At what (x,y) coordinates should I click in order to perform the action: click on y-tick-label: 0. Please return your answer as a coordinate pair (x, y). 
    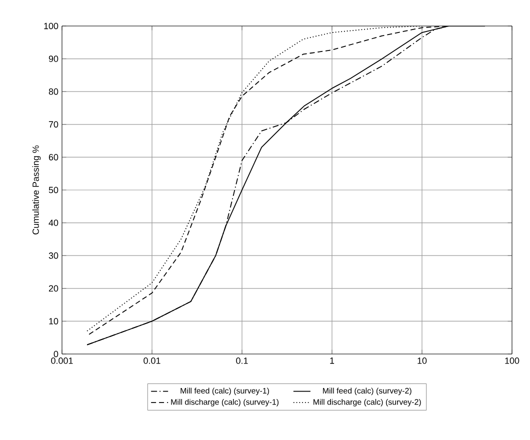
    Looking at the image, I should click on (56, 354).